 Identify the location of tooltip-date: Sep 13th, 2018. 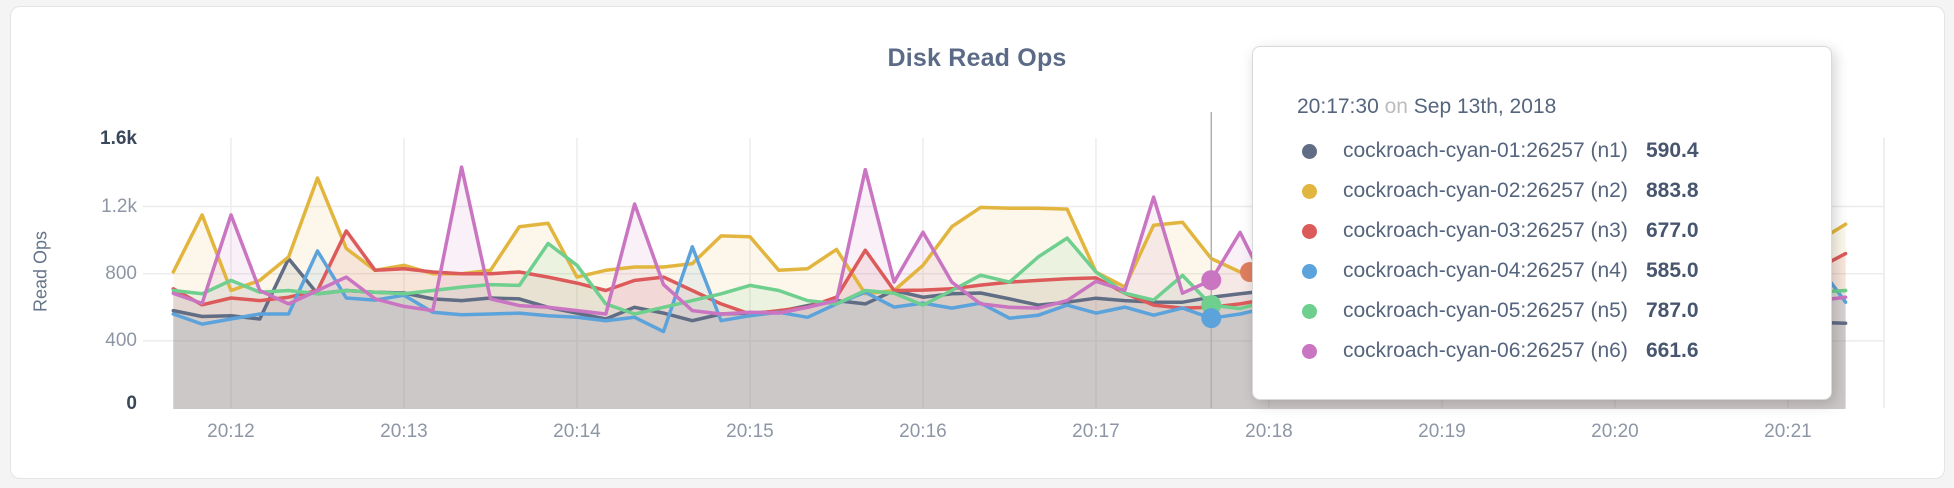
(1485, 106).